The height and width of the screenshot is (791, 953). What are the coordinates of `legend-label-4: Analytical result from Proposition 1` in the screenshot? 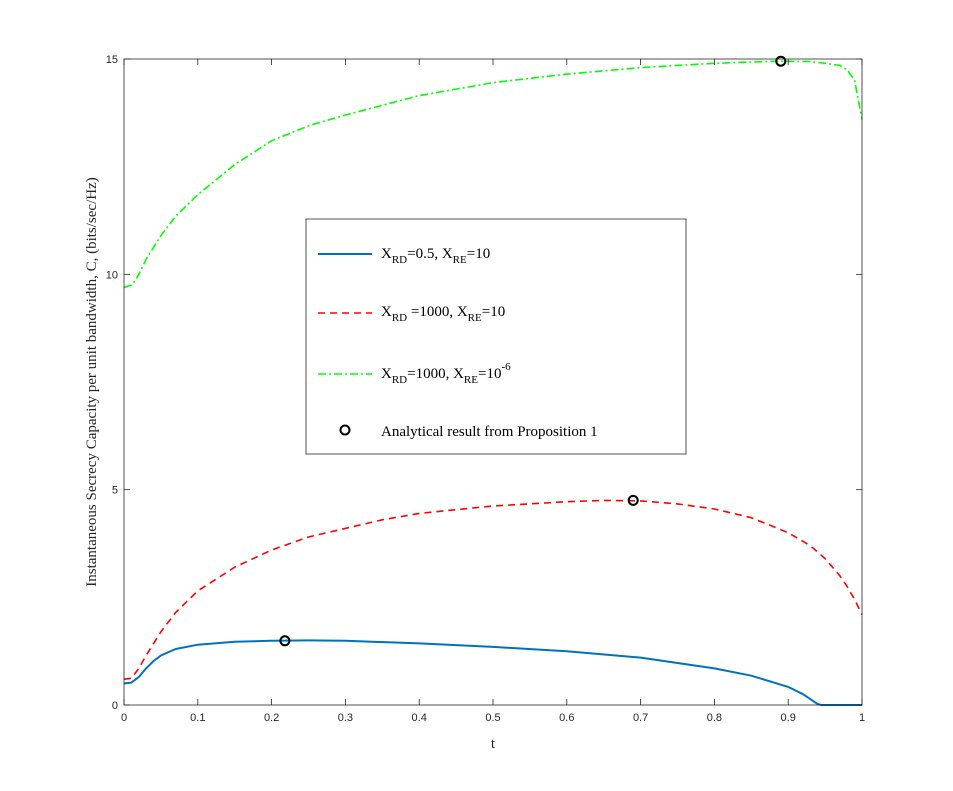 It's located at (489, 432).